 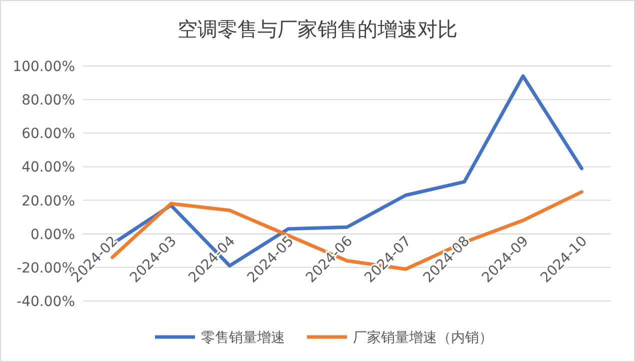 What do you see at coordinates (45, 302) in the screenshot?
I see `y-tick-label: -40.00%` at bounding box center [45, 302].